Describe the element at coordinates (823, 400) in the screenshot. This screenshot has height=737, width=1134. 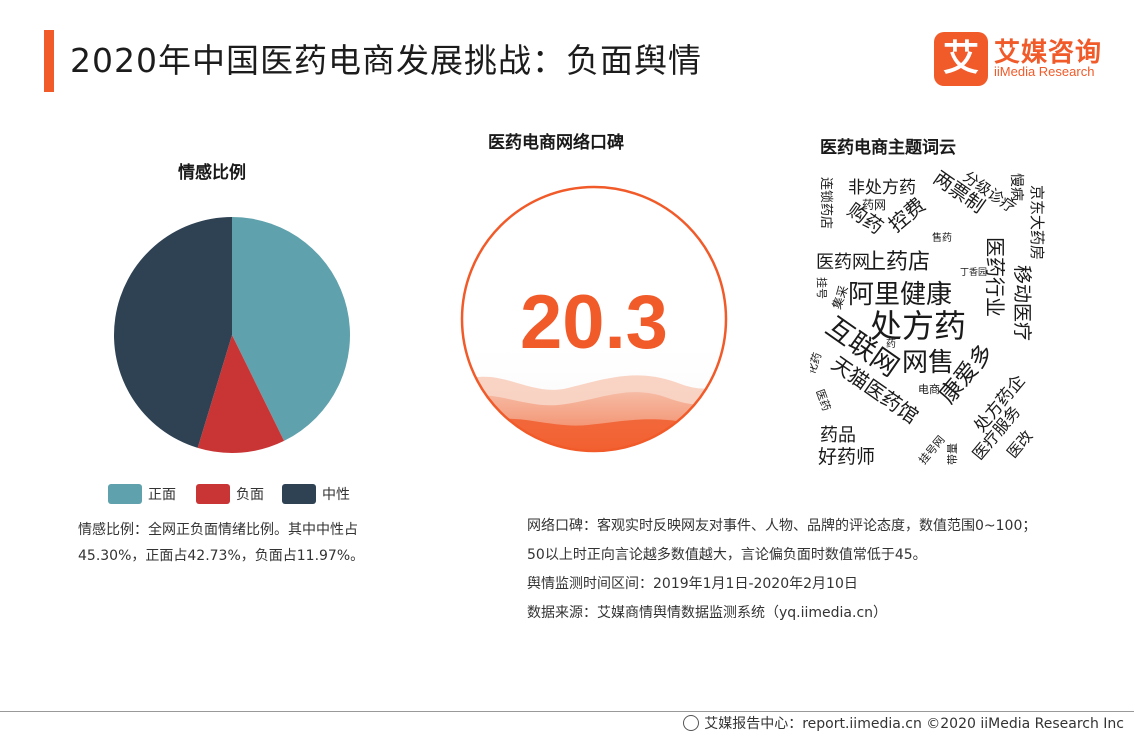
I see `word-cloud-item: 医药` at that location.